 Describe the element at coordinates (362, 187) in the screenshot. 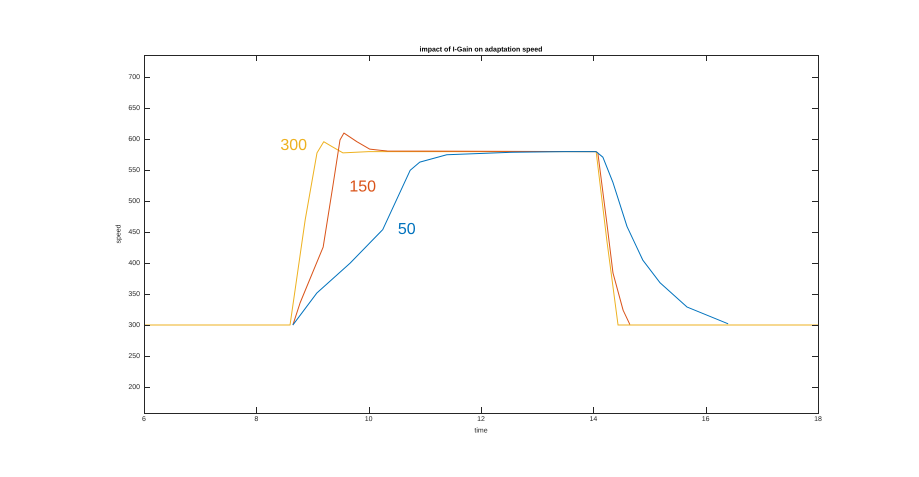

I see `series-label: 150` at that location.